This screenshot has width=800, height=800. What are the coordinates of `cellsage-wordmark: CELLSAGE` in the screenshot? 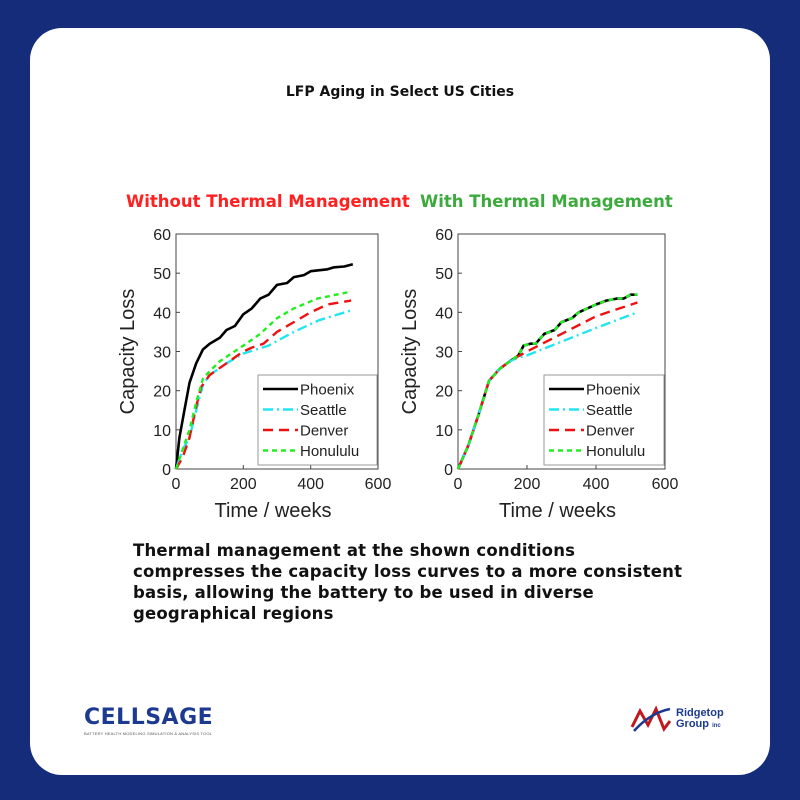 It's located at (149, 717).